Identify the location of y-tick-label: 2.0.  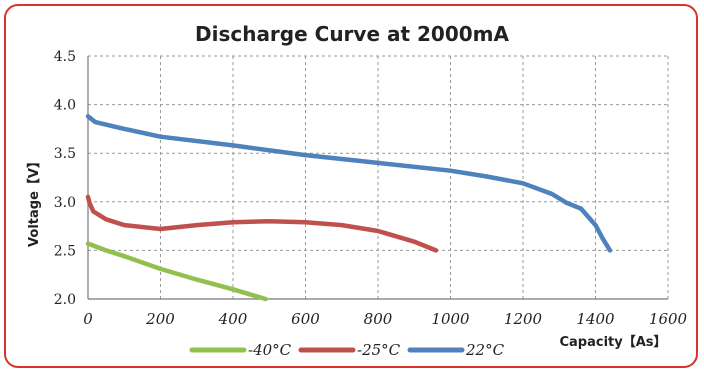
(65, 300).